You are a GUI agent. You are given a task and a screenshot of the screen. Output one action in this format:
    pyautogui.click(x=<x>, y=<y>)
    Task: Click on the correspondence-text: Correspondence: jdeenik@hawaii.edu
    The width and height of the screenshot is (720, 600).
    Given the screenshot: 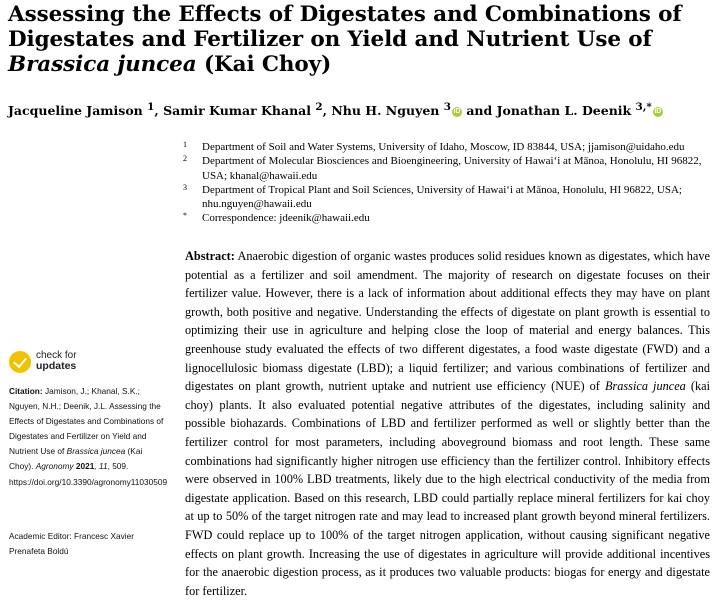 What is the action you would take?
    pyautogui.click(x=286, y=218)
    